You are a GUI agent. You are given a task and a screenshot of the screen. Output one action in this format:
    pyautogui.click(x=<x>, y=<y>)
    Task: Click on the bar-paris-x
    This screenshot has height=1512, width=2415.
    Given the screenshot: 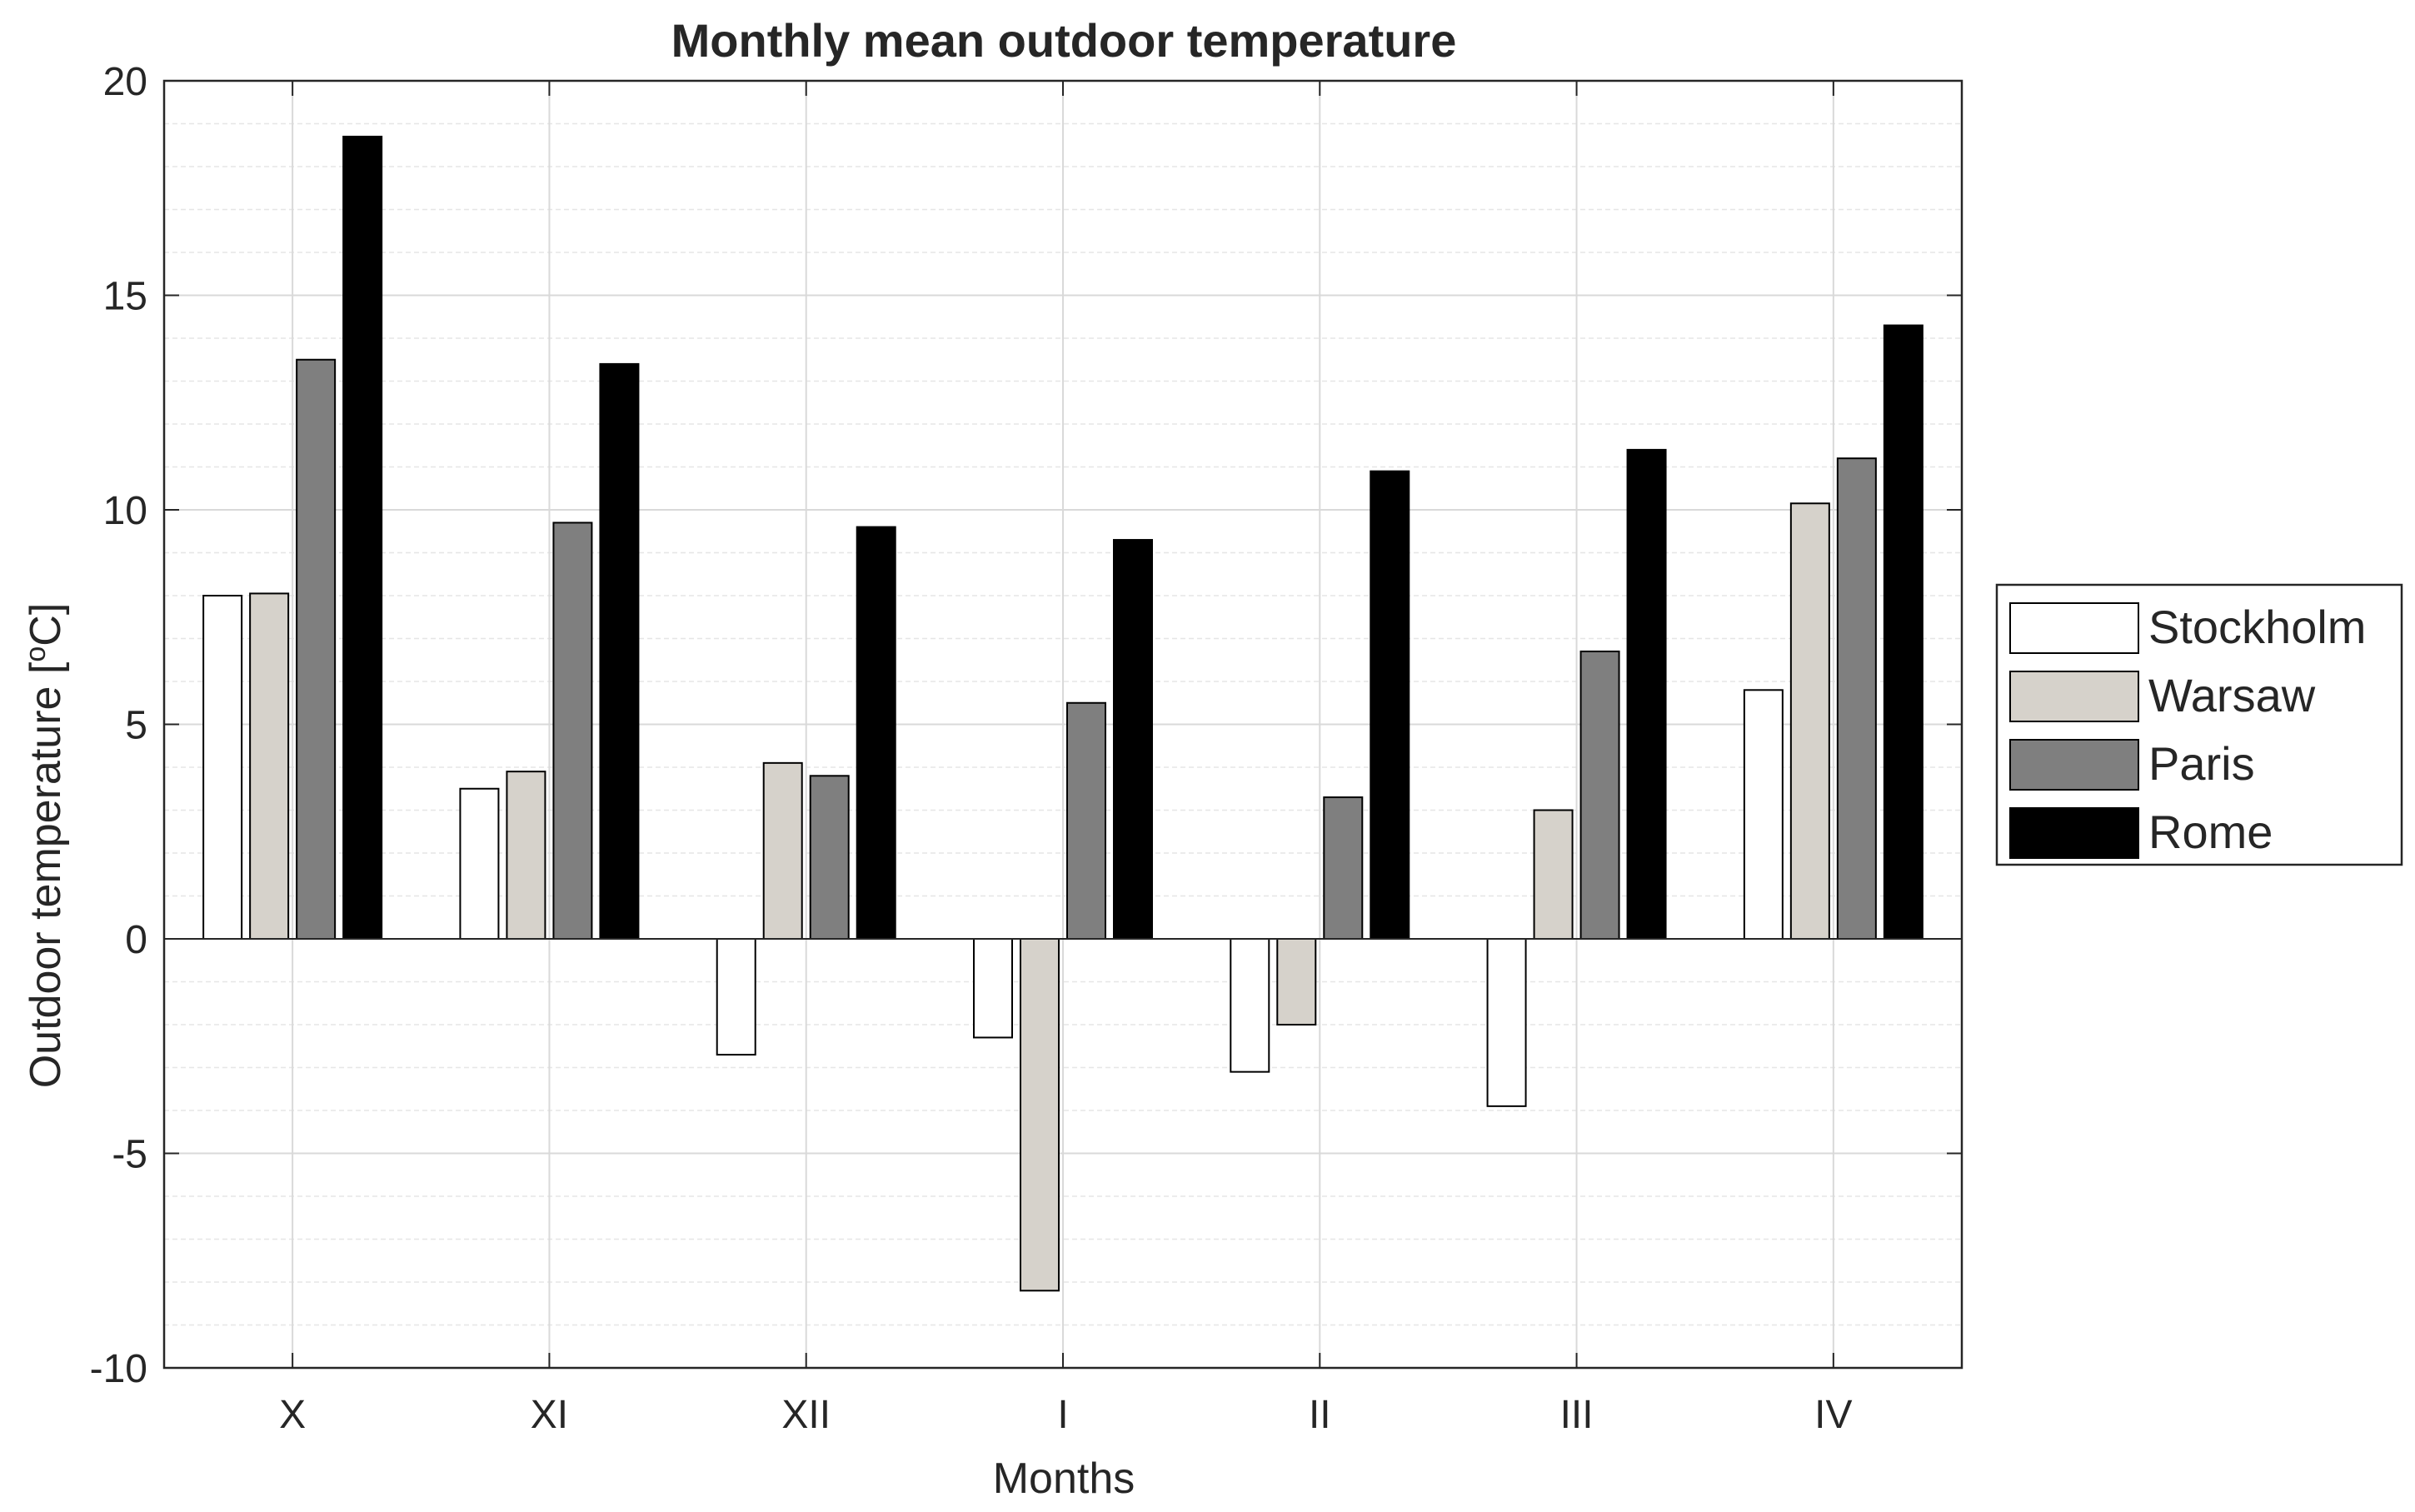 What is the action you would take?
    pyautogui.click(x=316, y=649)
    